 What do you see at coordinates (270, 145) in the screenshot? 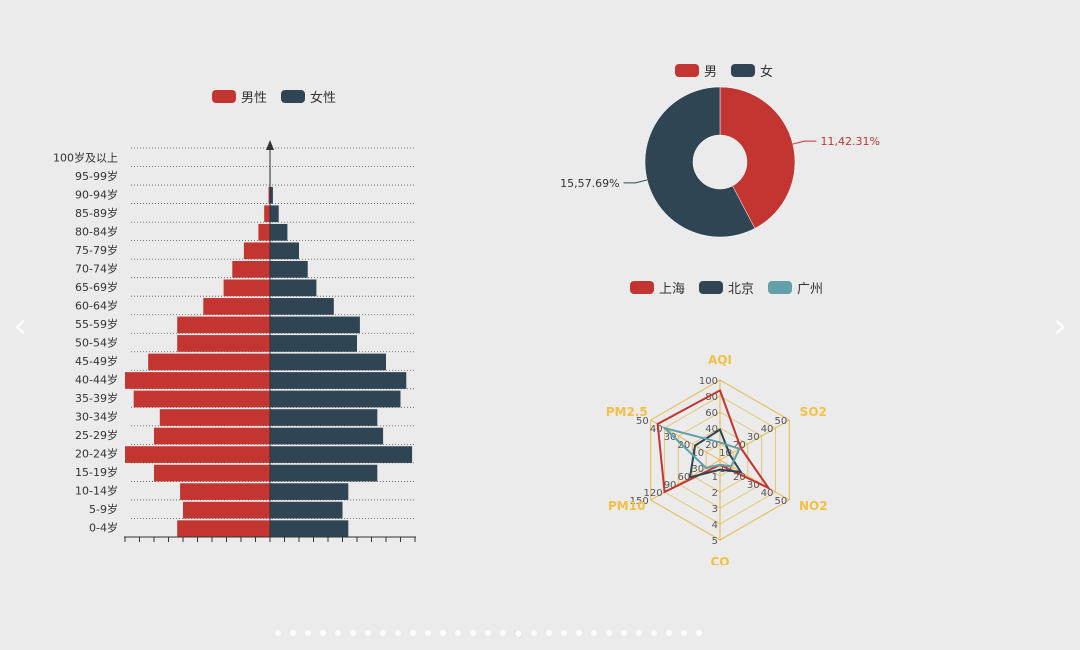
I see `y-axis-arrow` at bounding box center [270, 145].